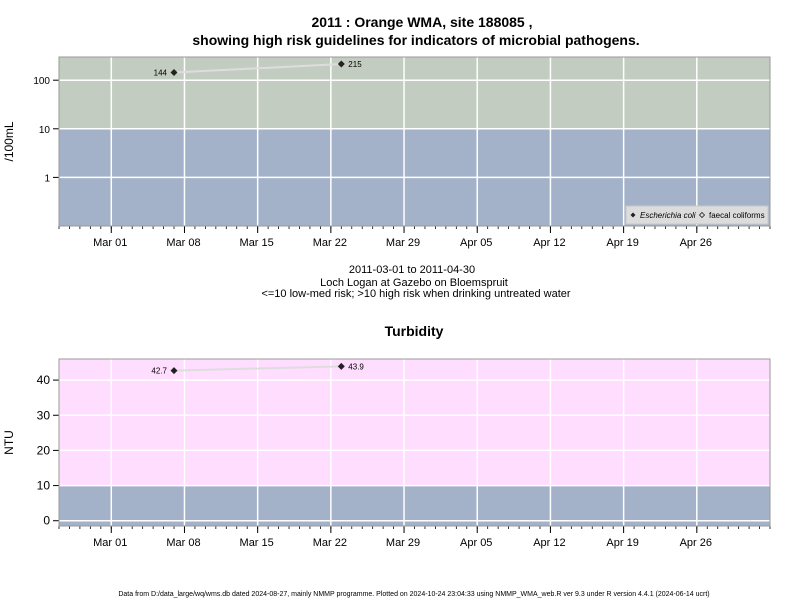  What do you see at coordinates (44, 415) in the screenshot?
I see `y-tick-label: 30` at bounding box center [44, 415].